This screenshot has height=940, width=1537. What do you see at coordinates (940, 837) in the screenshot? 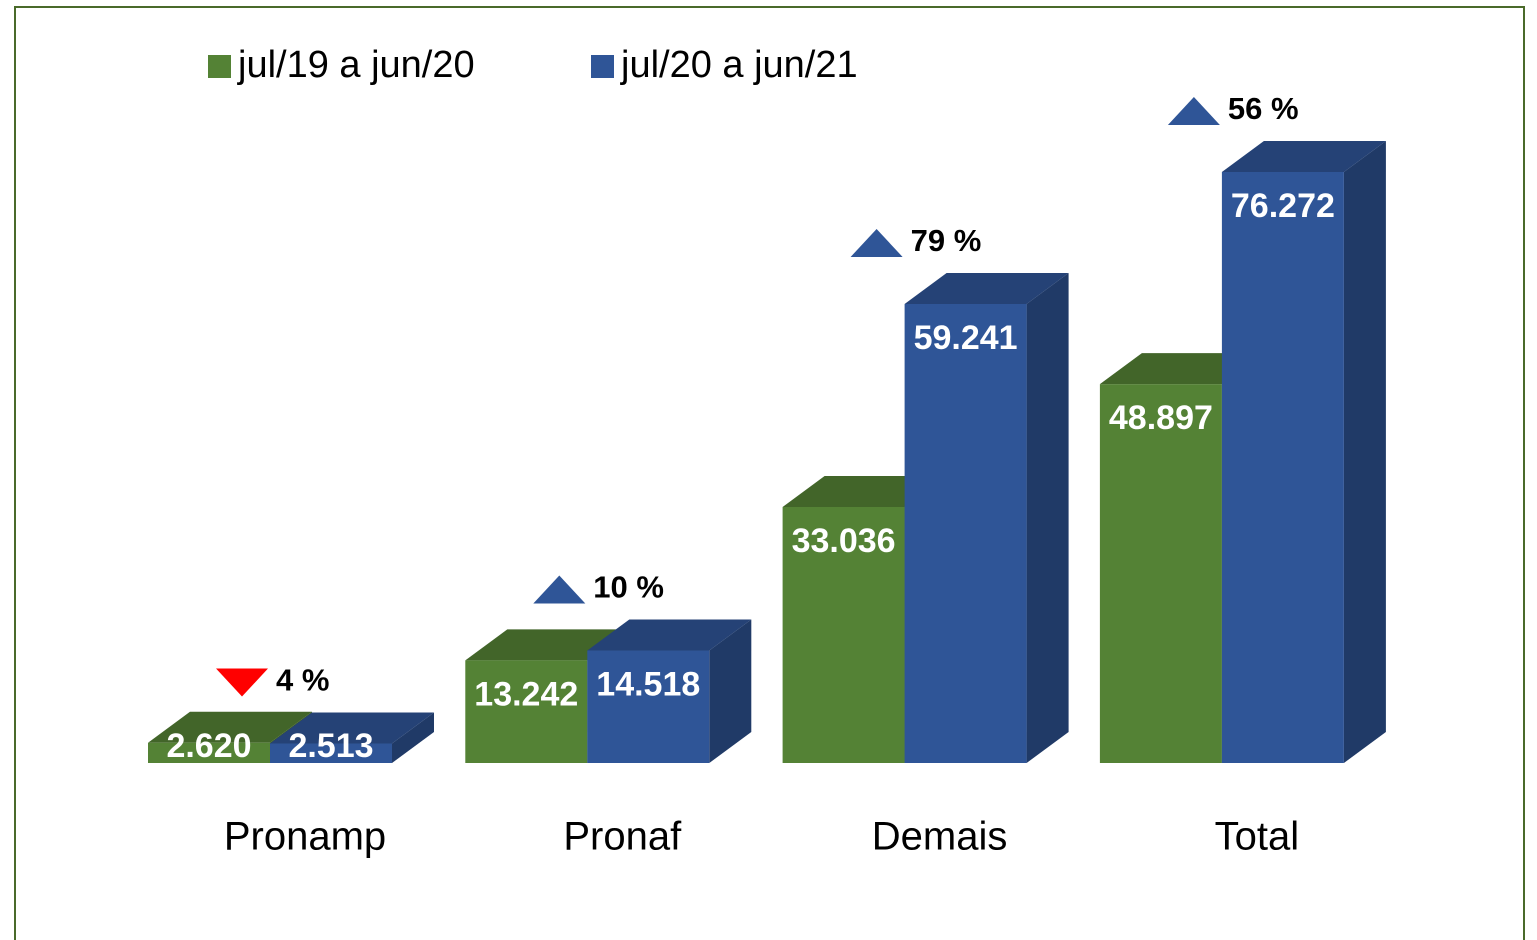
I see `x-tick-label: Demais` at bounding box center [940, 837].